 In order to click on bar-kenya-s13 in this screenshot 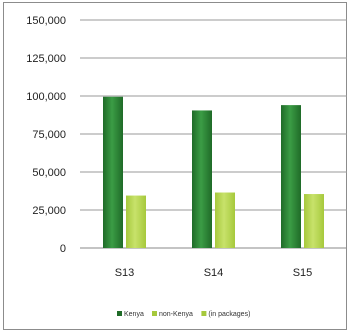, I will do `click(113, 172)`.